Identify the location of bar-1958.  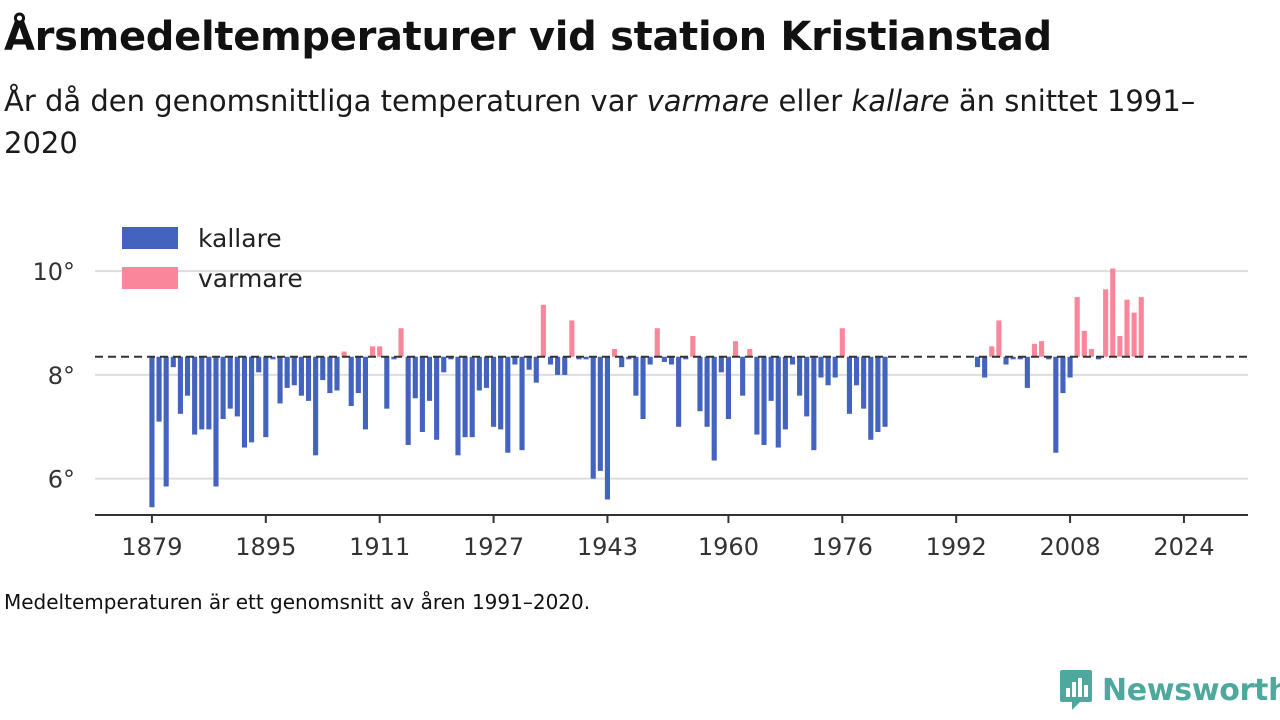
(714, 408).